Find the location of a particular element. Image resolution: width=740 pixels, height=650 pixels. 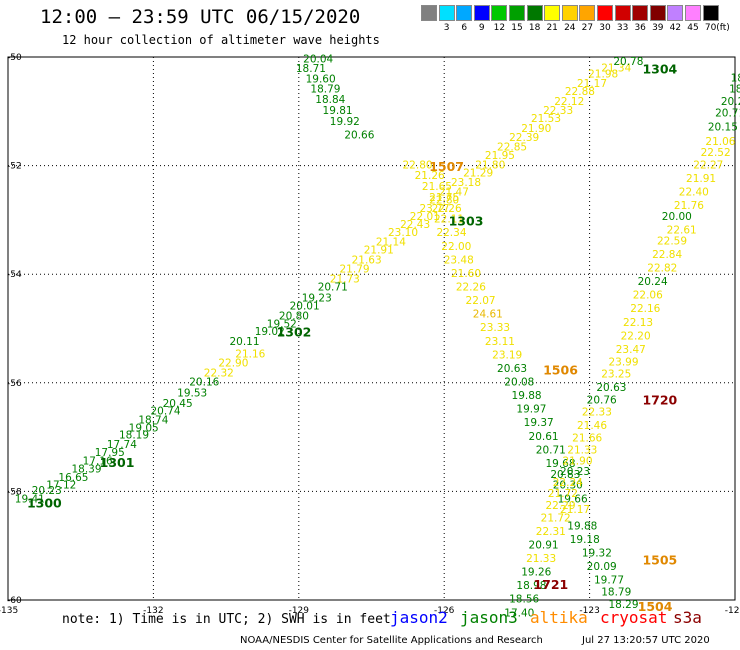

x-tick-label: -132 is located at coordinates (153, 611).